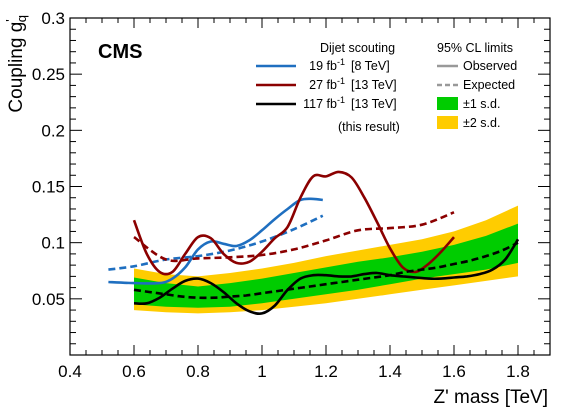  I want to click on y-axis-title-sub: q, so click(21, 18).